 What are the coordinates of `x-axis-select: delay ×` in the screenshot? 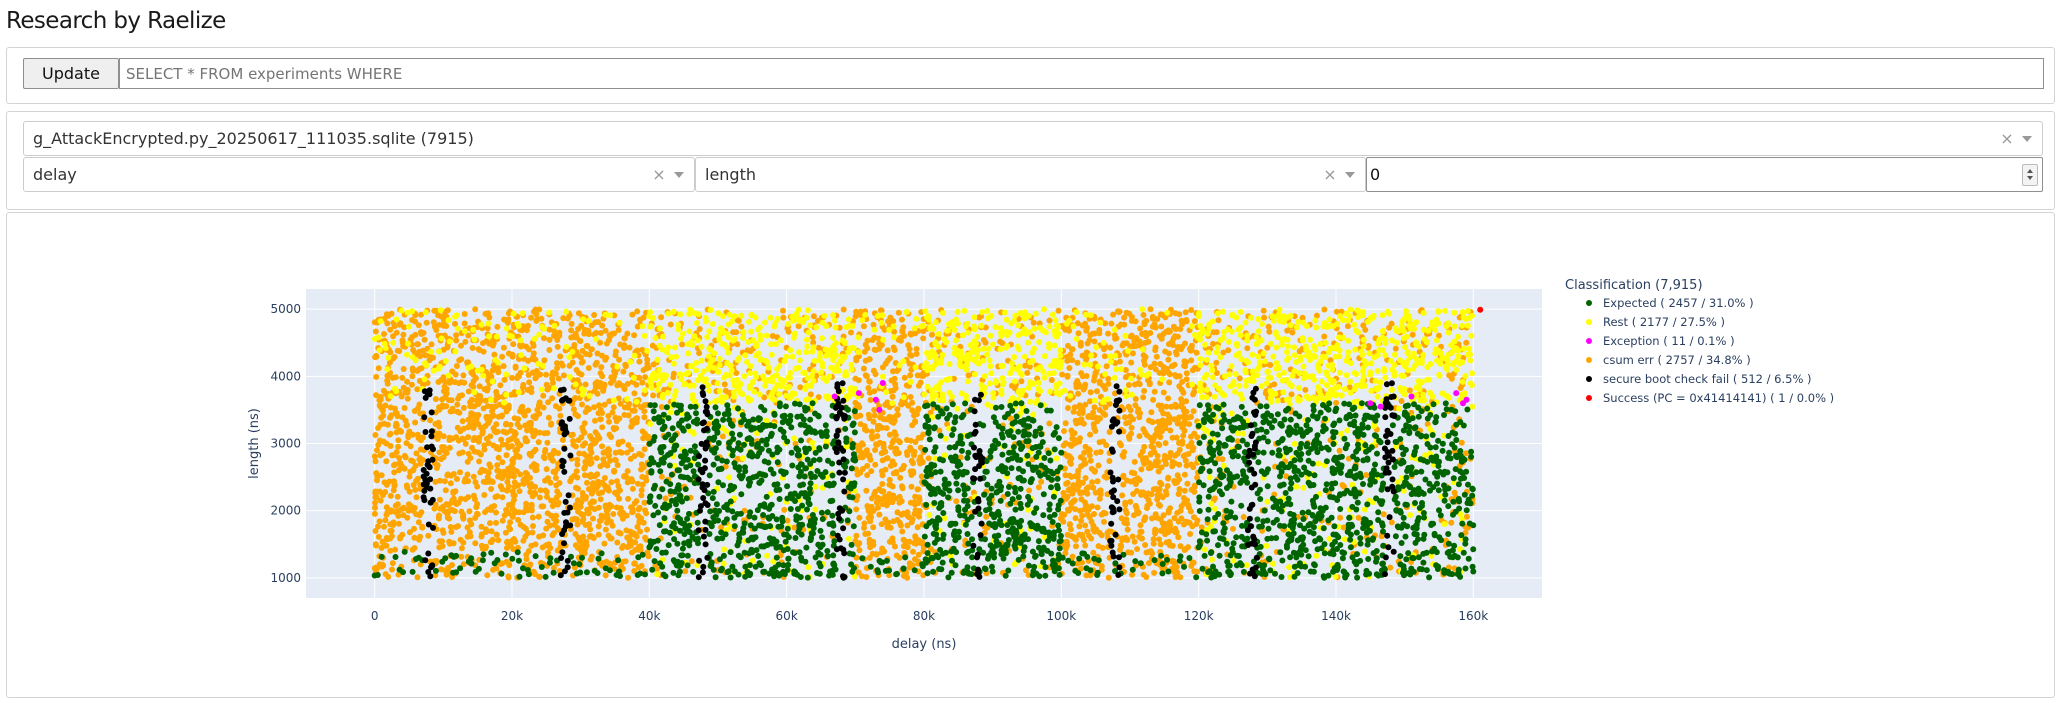 It's located at (359, 174).